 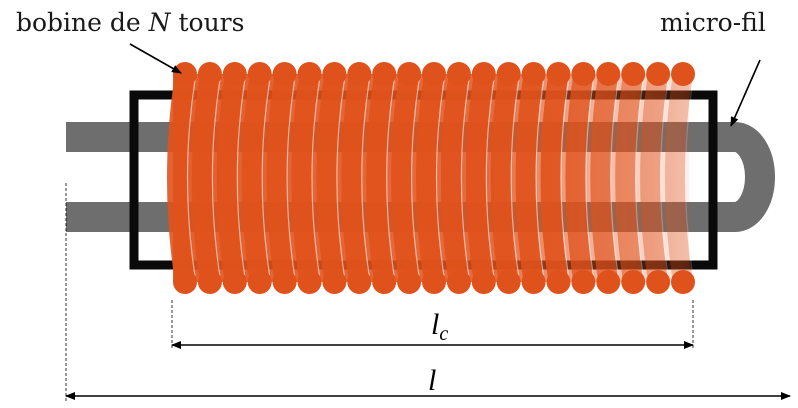 I want to click on wire-label: micro-fil, so click(x=713, y=22).